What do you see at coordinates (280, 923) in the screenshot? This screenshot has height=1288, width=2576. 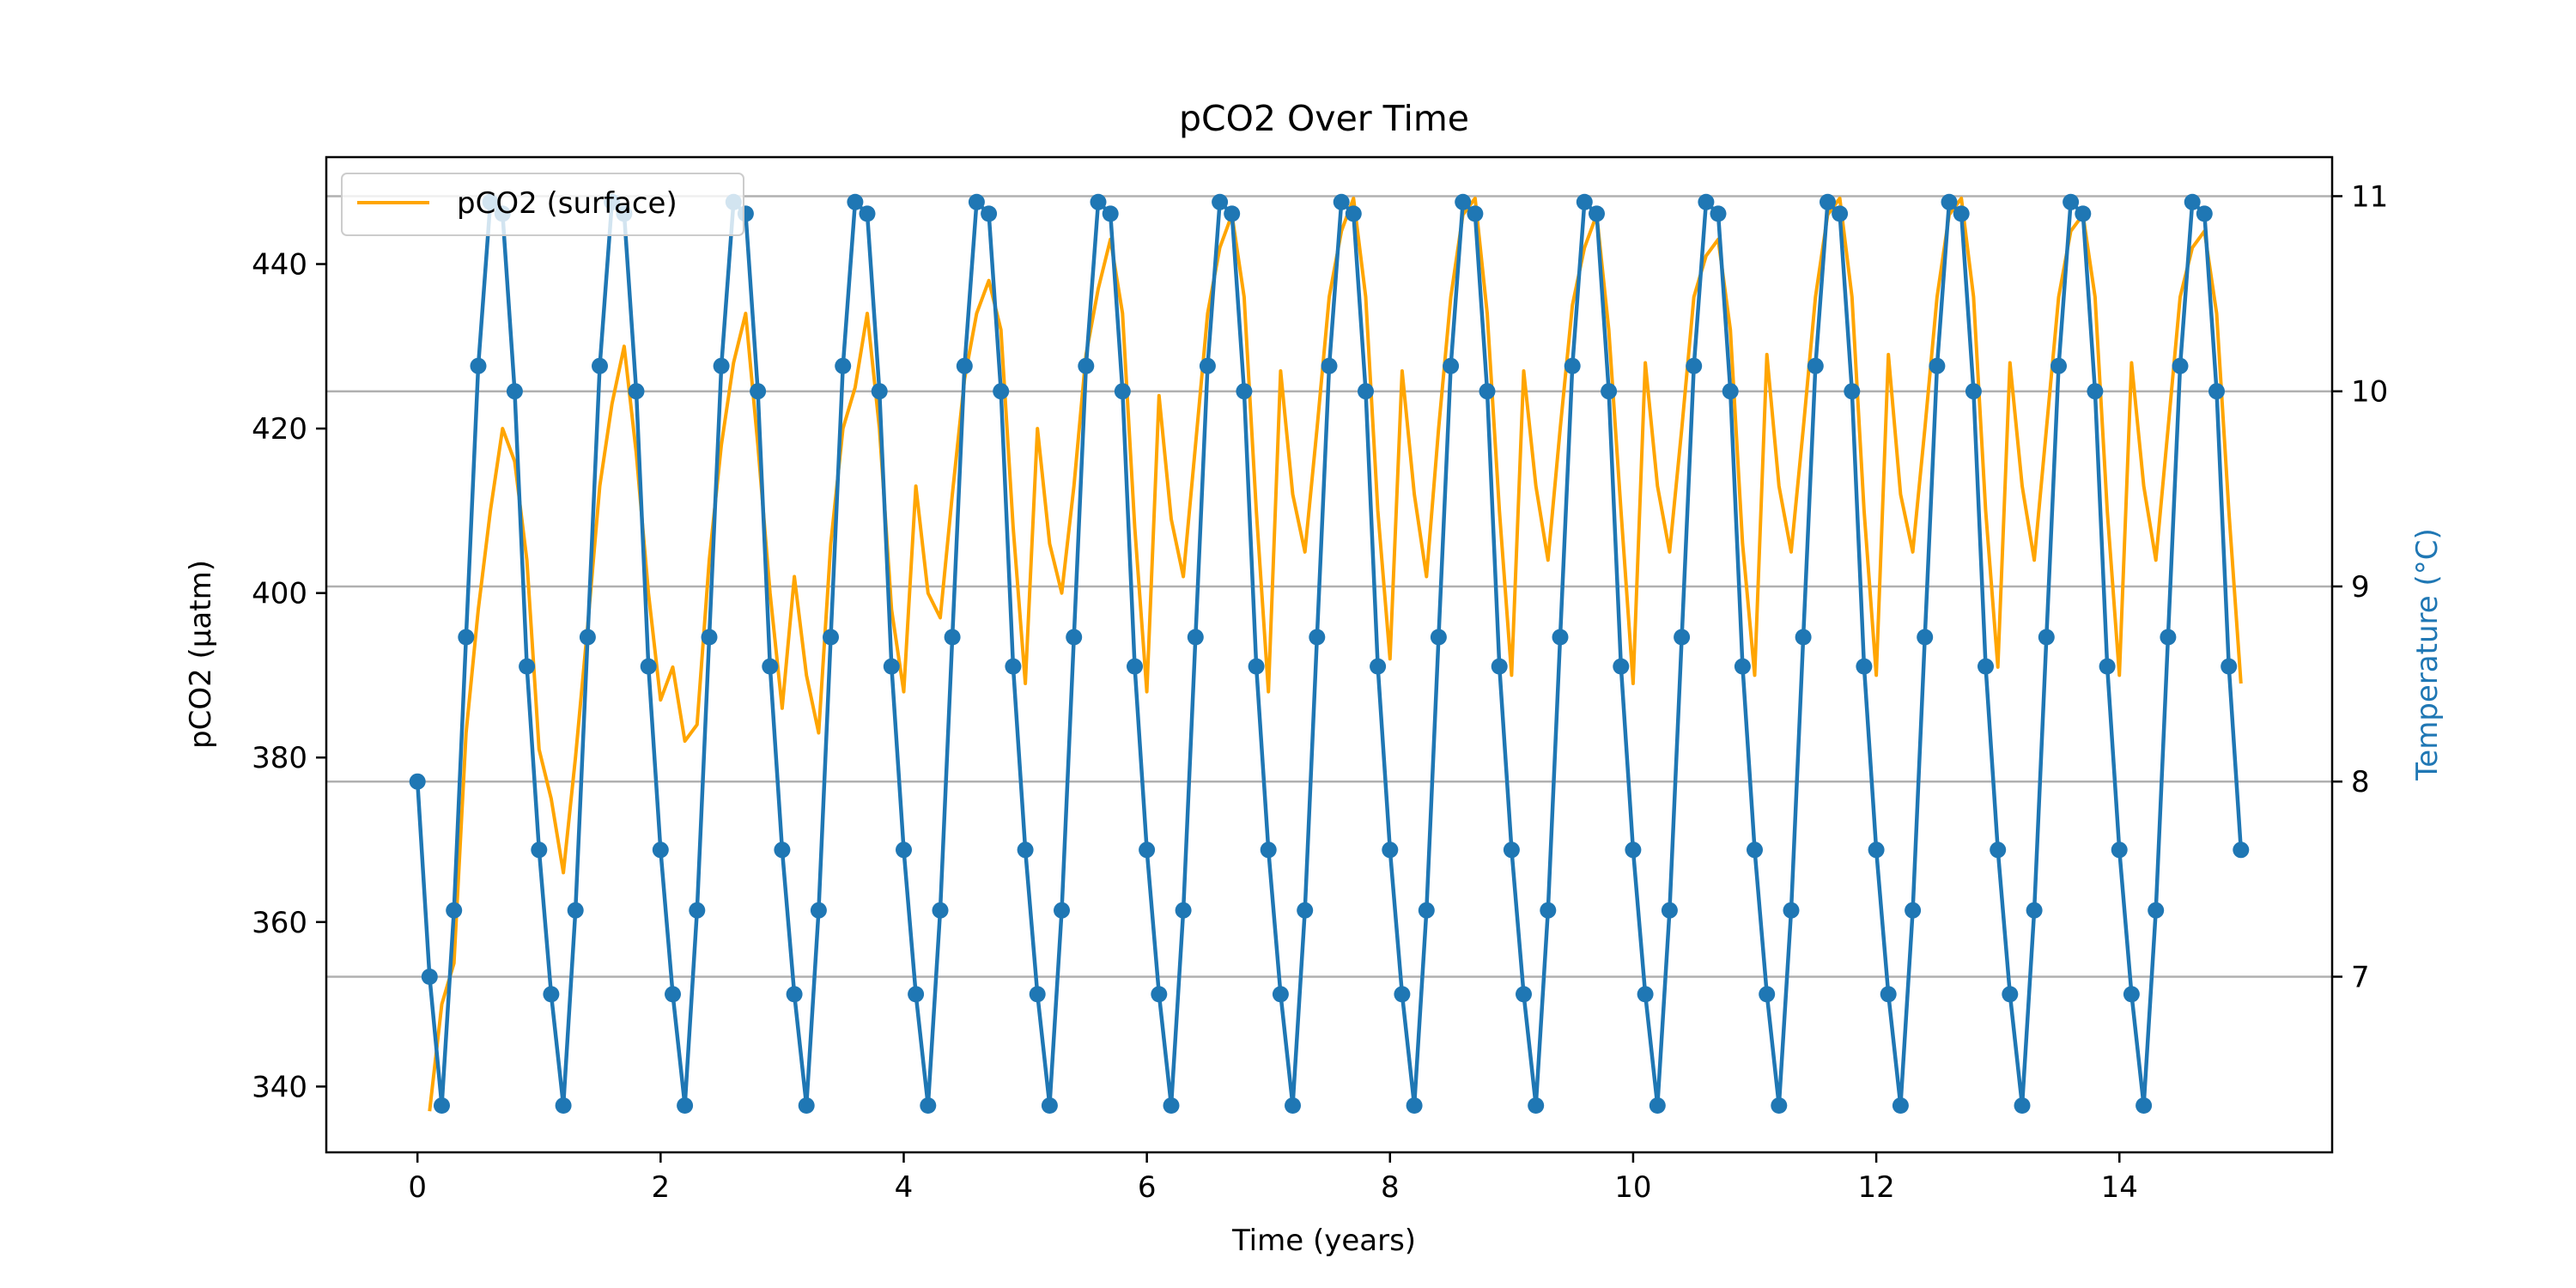 I see `y-tick-label: 360` at bounding box center [280, 923].